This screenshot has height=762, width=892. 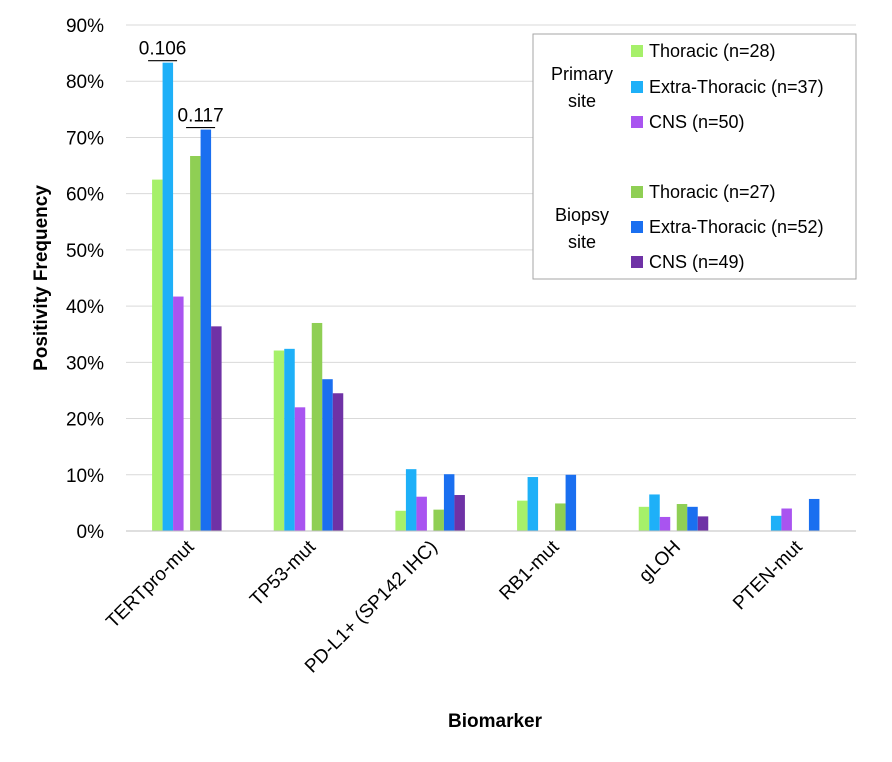 I want to click on y-tick-label: 40%, so click(x=85, y=307).